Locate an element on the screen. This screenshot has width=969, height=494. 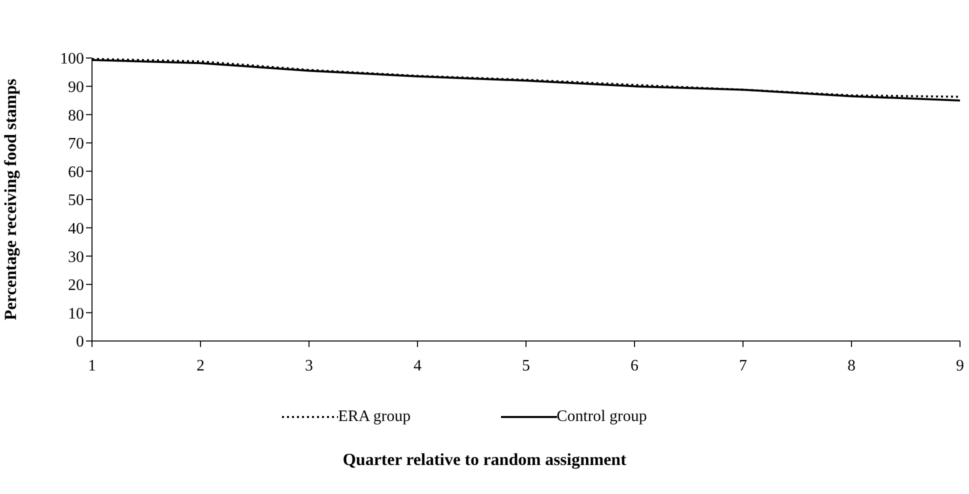
x-tick-label: 4 is located at coordinates (418, 365).